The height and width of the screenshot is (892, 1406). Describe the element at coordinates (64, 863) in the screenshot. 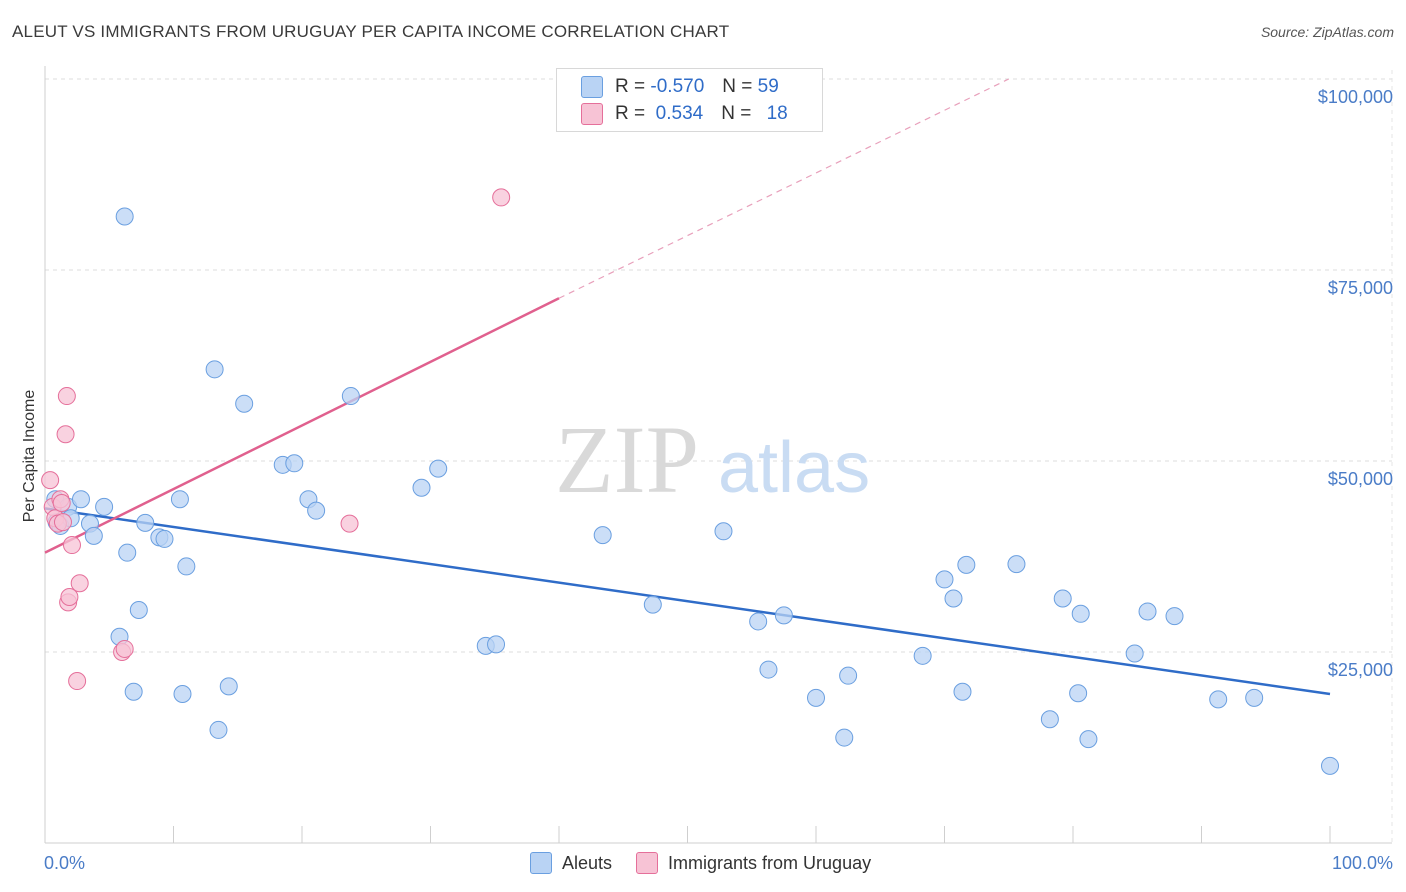

I see `x-tick-label: 0.0%` at that location.